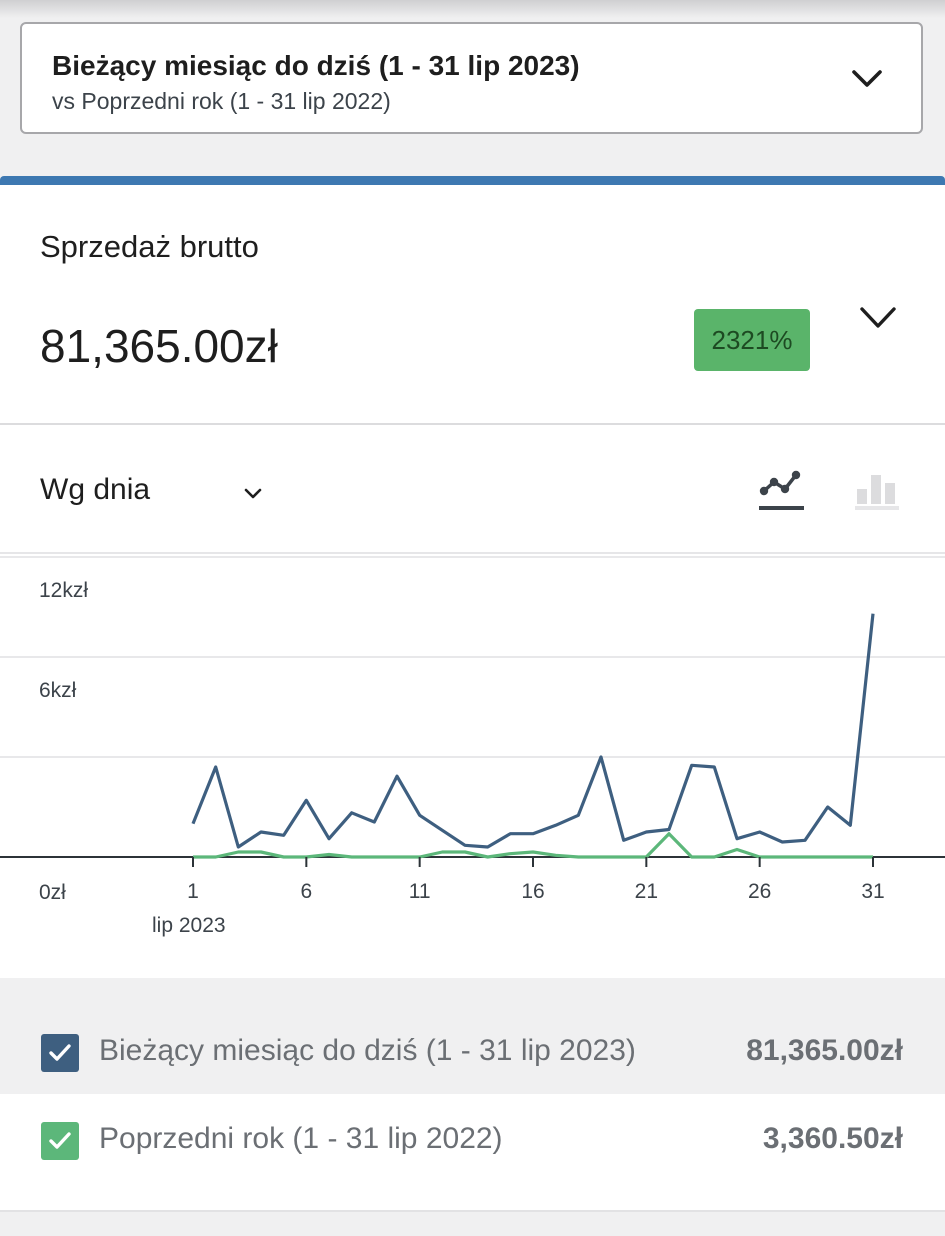 Image resolution: width=945 pixels, height=1236 pixels. Describe the element at coordinates (877, 489) in the screenshot. I see `bar-chart-icon` at that location.